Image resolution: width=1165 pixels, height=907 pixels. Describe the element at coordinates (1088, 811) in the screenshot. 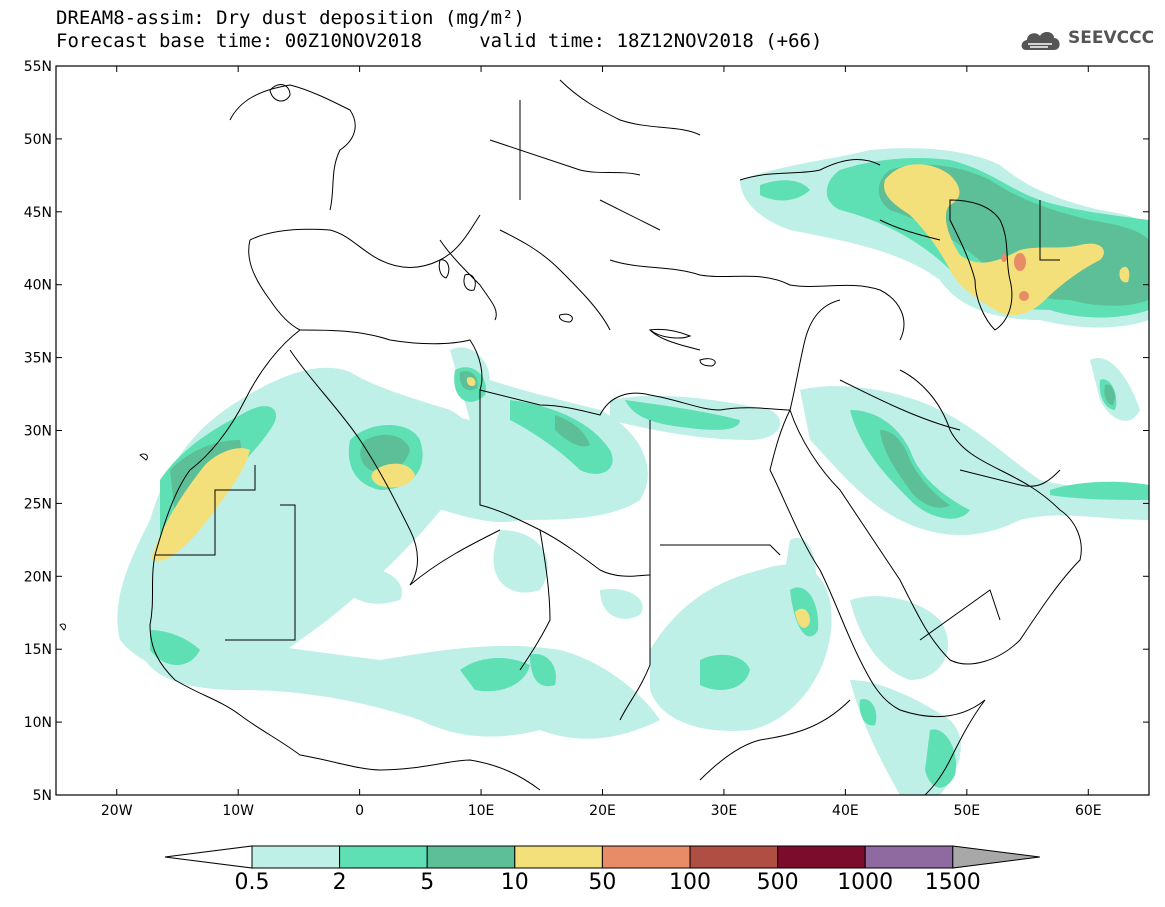

I see `lon-tick-label: 60E` at that location.